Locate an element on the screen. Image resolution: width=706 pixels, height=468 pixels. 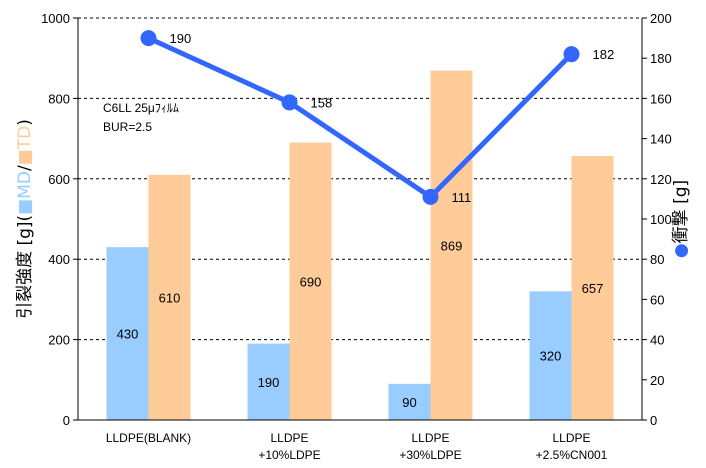
y-right-axis-title: ●衝撃 [g] is located at coordinates (681, 219).